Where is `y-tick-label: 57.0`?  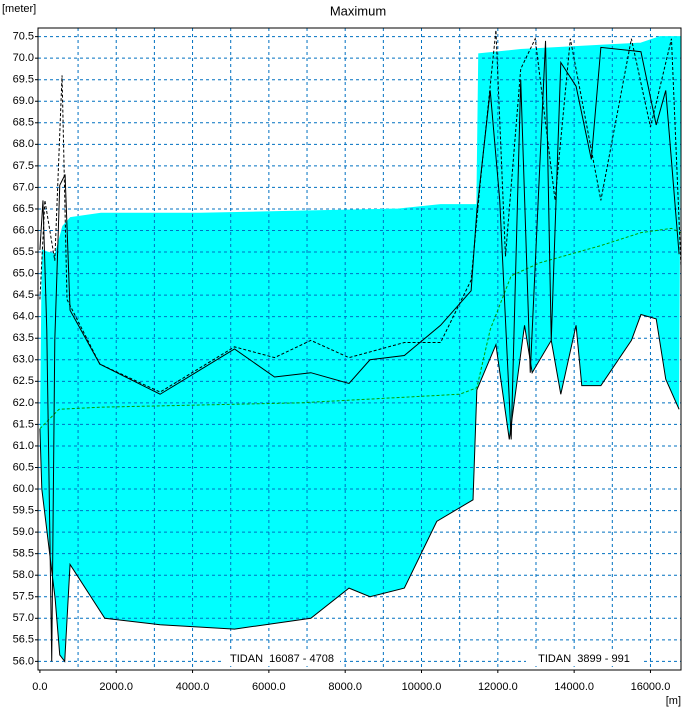
y-tick-label: 57.0 is located at coordinates (23, 618).